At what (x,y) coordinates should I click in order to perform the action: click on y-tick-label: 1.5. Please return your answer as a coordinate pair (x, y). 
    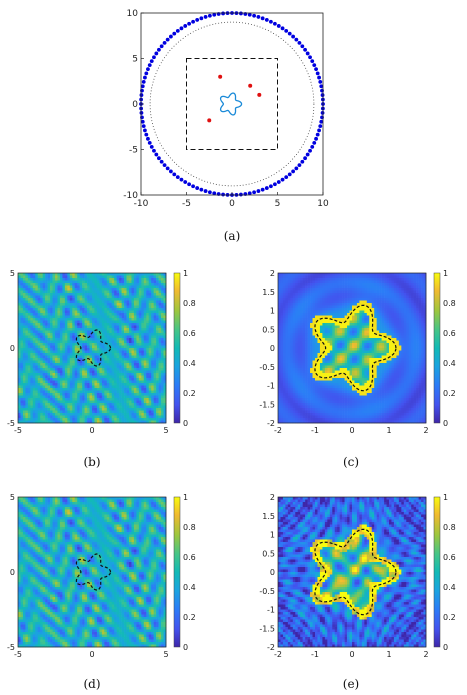
    Looking at the image, I should click on (268, 516).